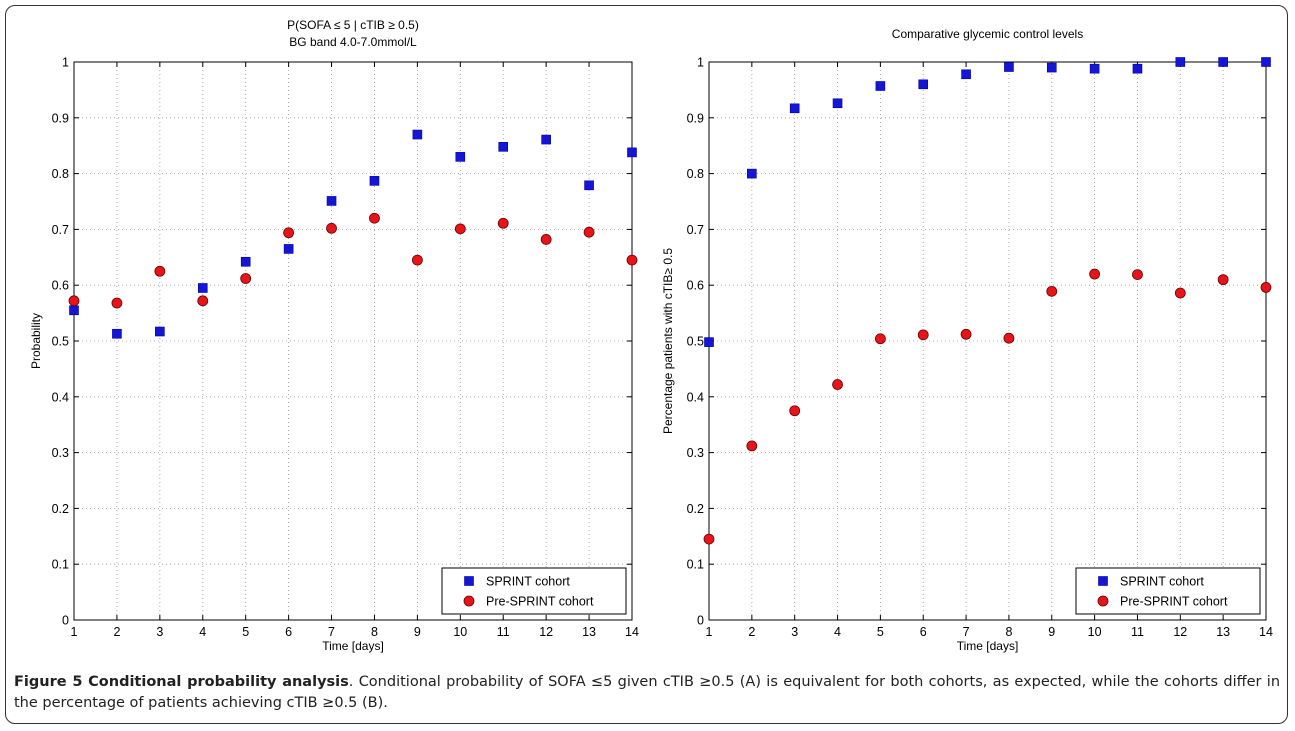  I want to click on chart2-y-tick-label: 0.4, so click(695, 397).